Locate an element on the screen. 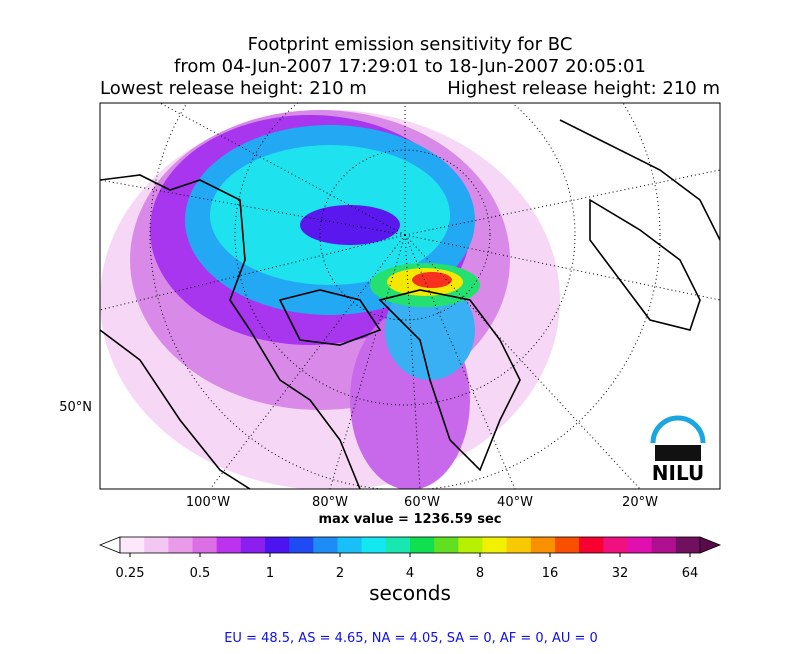 The width and height of the screenshot is (800, 654). colorbar: 0.25 0.5 1 2 4 8 16 32 64 is located at coordinates (410, 558).